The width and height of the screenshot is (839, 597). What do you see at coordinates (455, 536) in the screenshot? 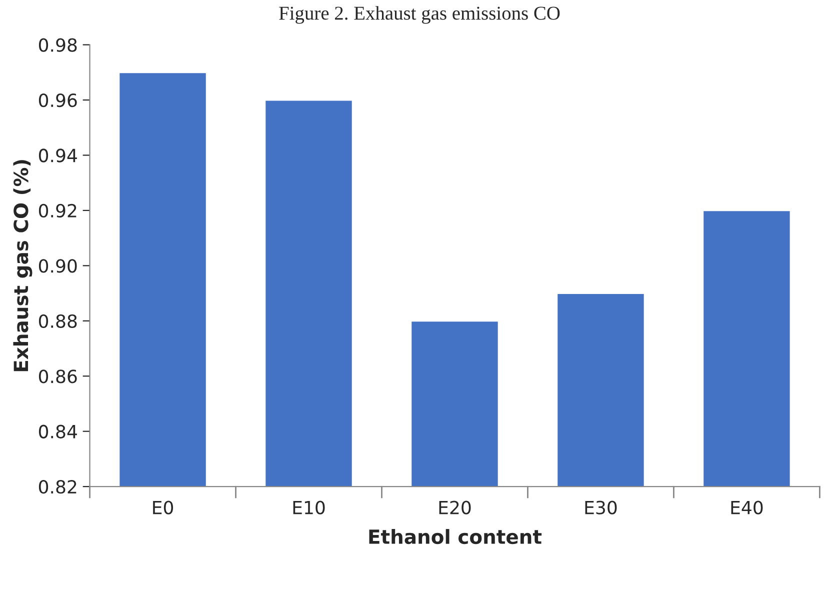
I see `x-axis-title: Ethanol content` at bounding box center [455, 536].